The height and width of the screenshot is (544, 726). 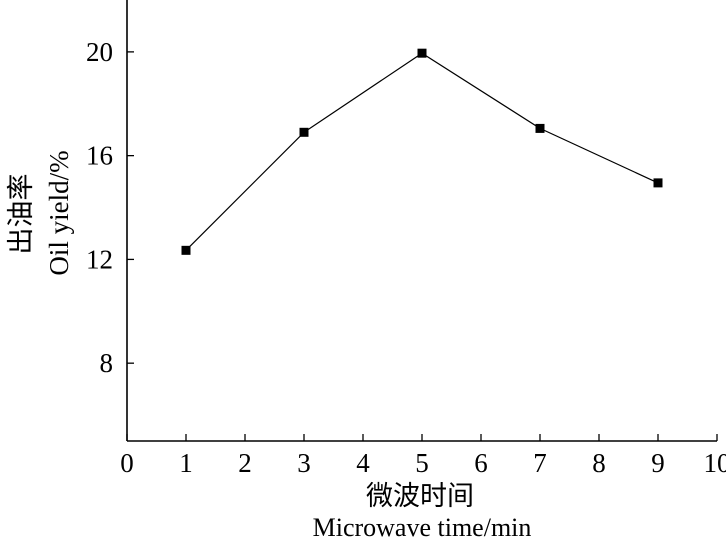 What do you see at coordinates (422, 526) in the screenshot?
I see `x-axis-label-english: Microwave time/min` at bounding box center [422, 526].